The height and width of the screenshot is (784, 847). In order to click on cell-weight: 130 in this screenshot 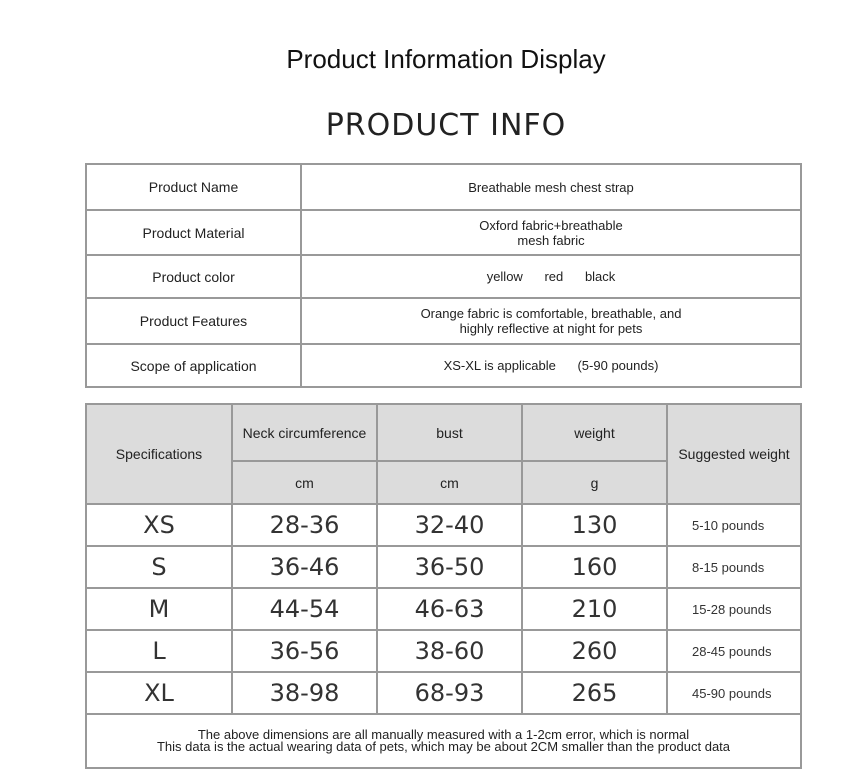, I will do `click(594, 525)`.